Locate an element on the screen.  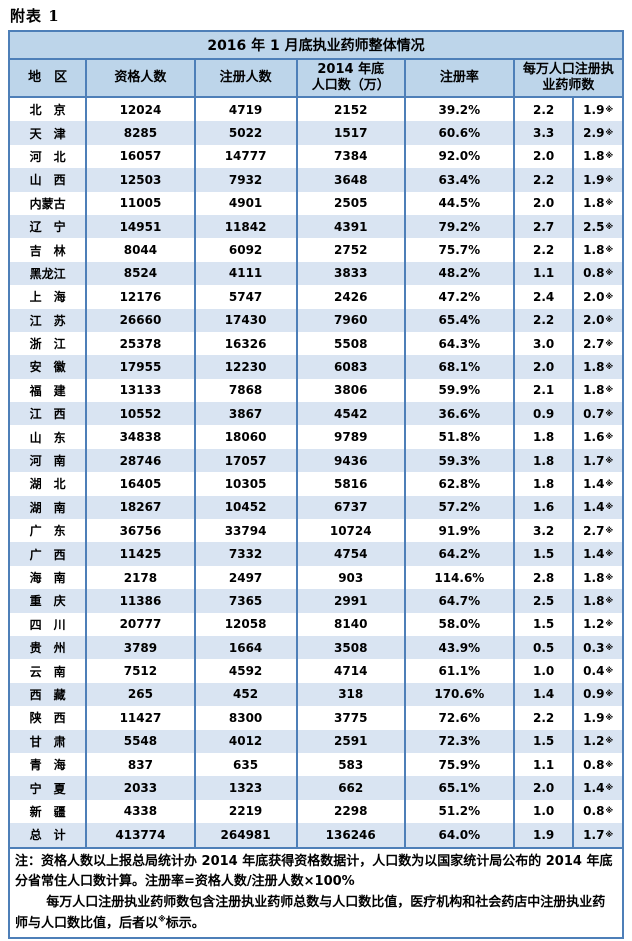
cell-rate: 68.1% is located at coordinates (458, 367).